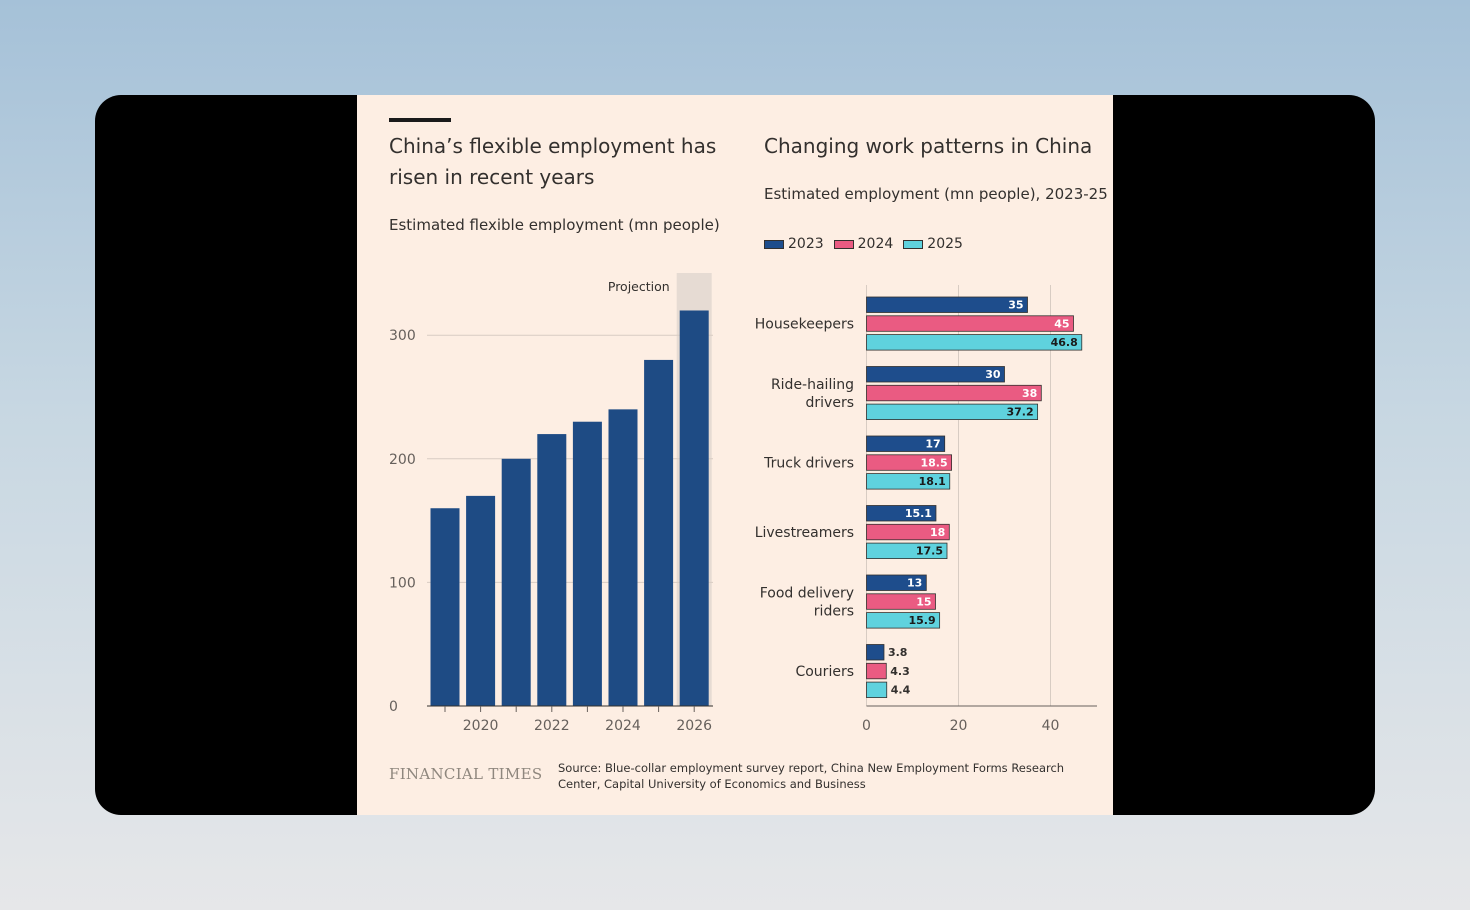 The width and height of the screenshot is (1470, 910). What do you see at coordinates (1061, 323) in the screenshot?
I see `data-label-2024-0: 45` at bounding box center [1061, 323].